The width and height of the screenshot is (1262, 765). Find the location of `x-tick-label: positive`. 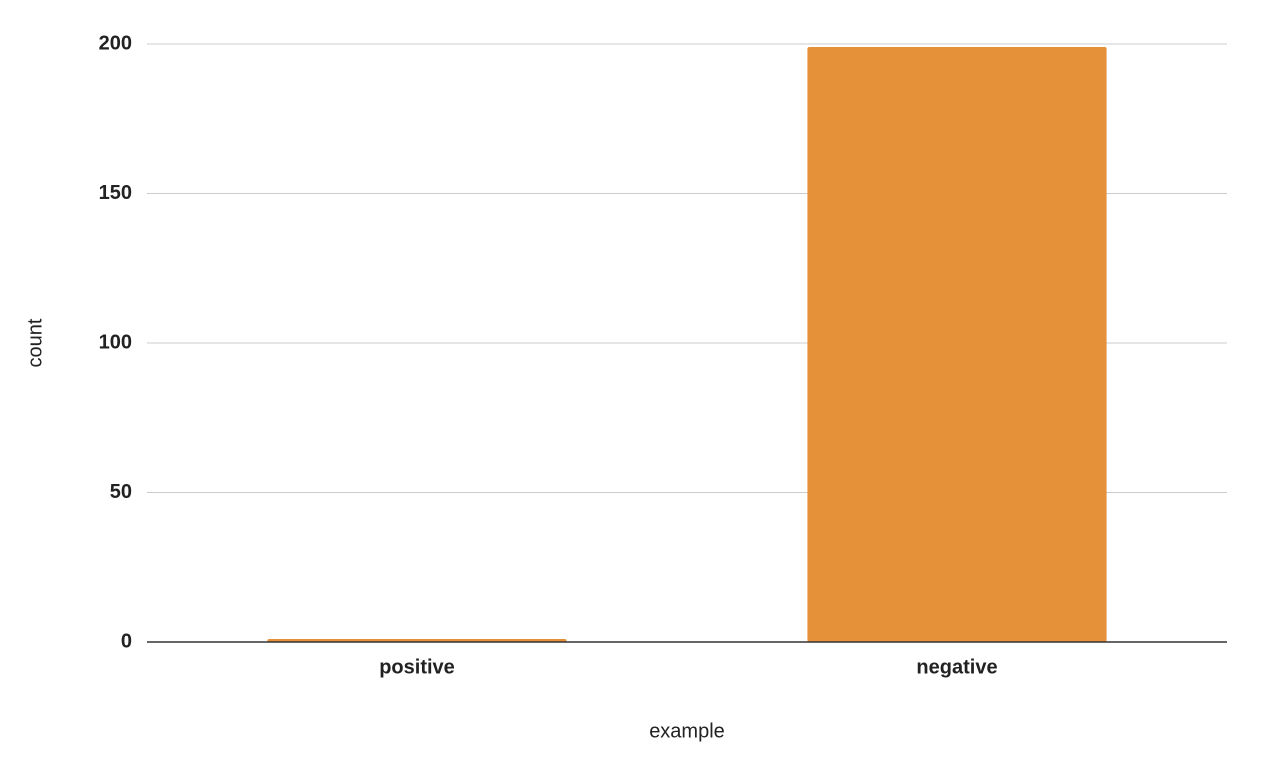

x-tick-label: positive is located at coordinates (417, 667).